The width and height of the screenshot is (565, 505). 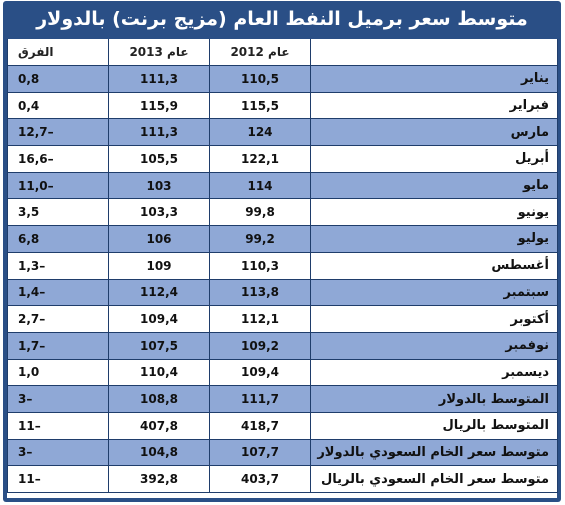 What do you see at coordinates (434, 106) in the screenshot?
I see `cell-label: فبراير` at bounding box center [434, 106].